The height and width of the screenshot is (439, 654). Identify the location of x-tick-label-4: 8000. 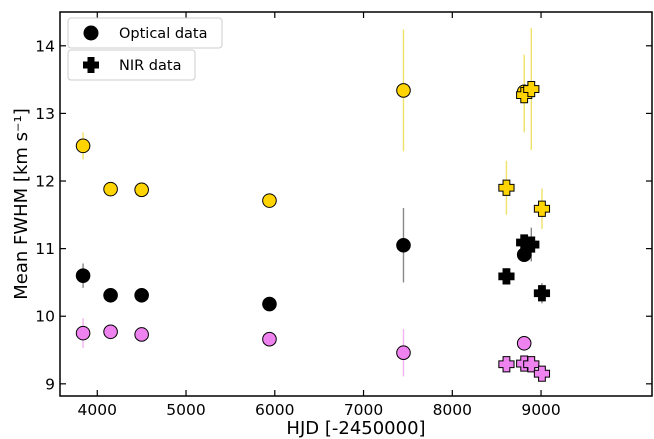
(452, 410).